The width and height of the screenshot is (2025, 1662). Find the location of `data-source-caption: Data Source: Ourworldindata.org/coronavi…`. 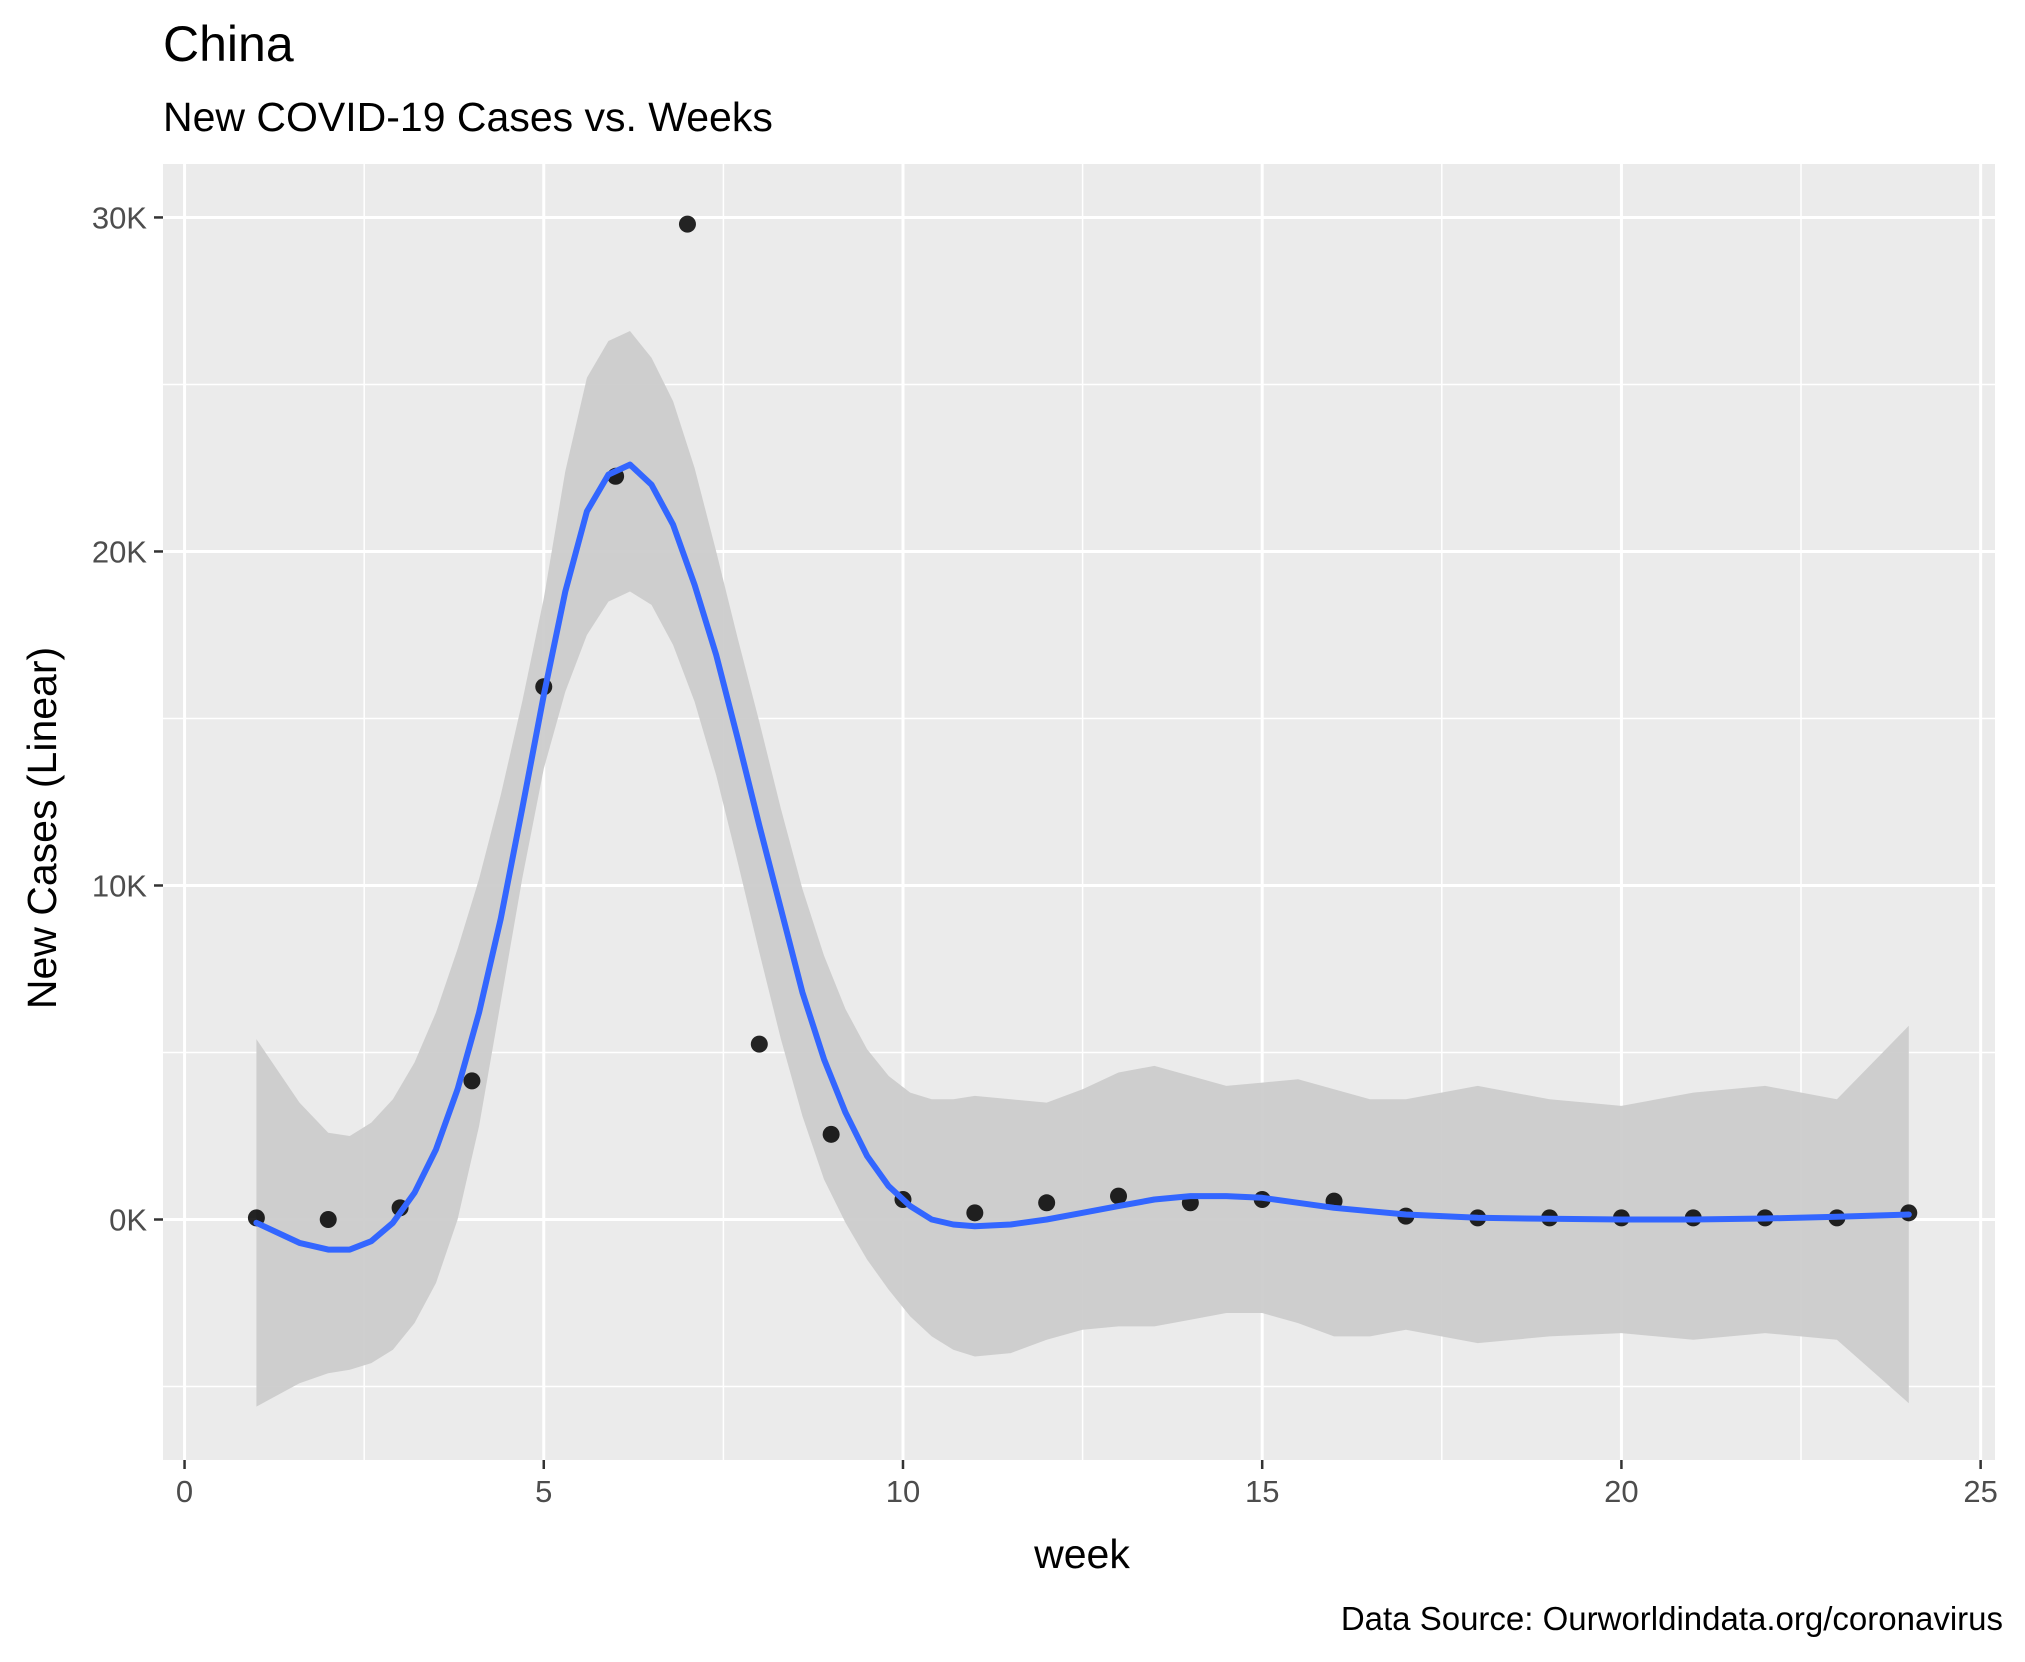

data-source-caption: Data Source: Ourworldindata.org/coronavi… is located at coordinates (1672, 1618).